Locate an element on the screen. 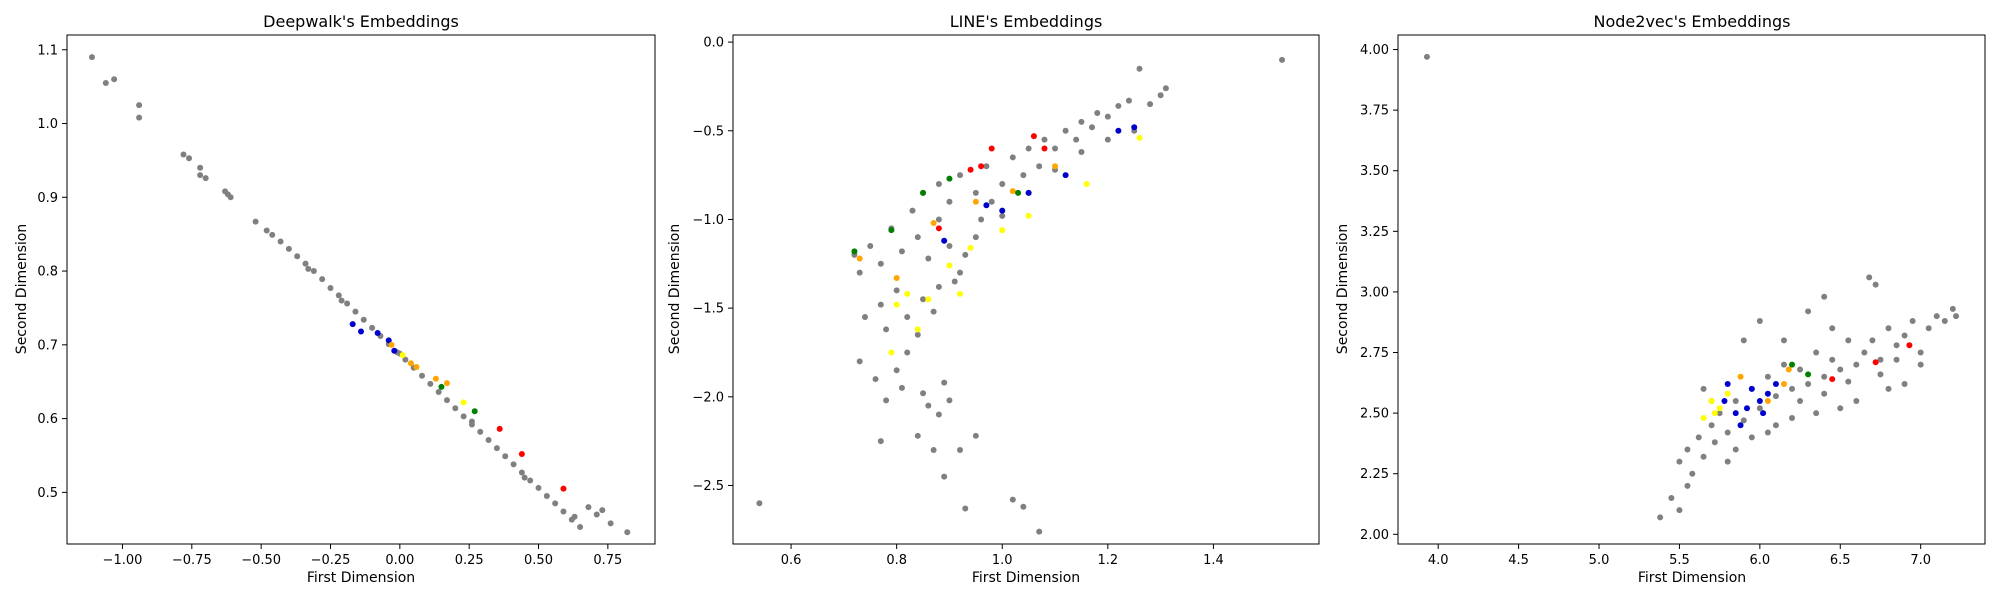 The height and width of the screenshot is (600, 2000). x-tick-label: 1.2 is located at coordinates (1107, 560).